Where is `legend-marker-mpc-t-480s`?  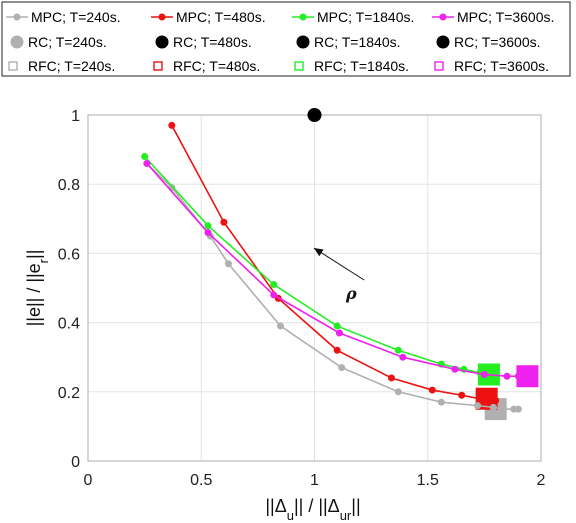 legend-marker-mpc-t-480s is located at coordinates (162, 17).